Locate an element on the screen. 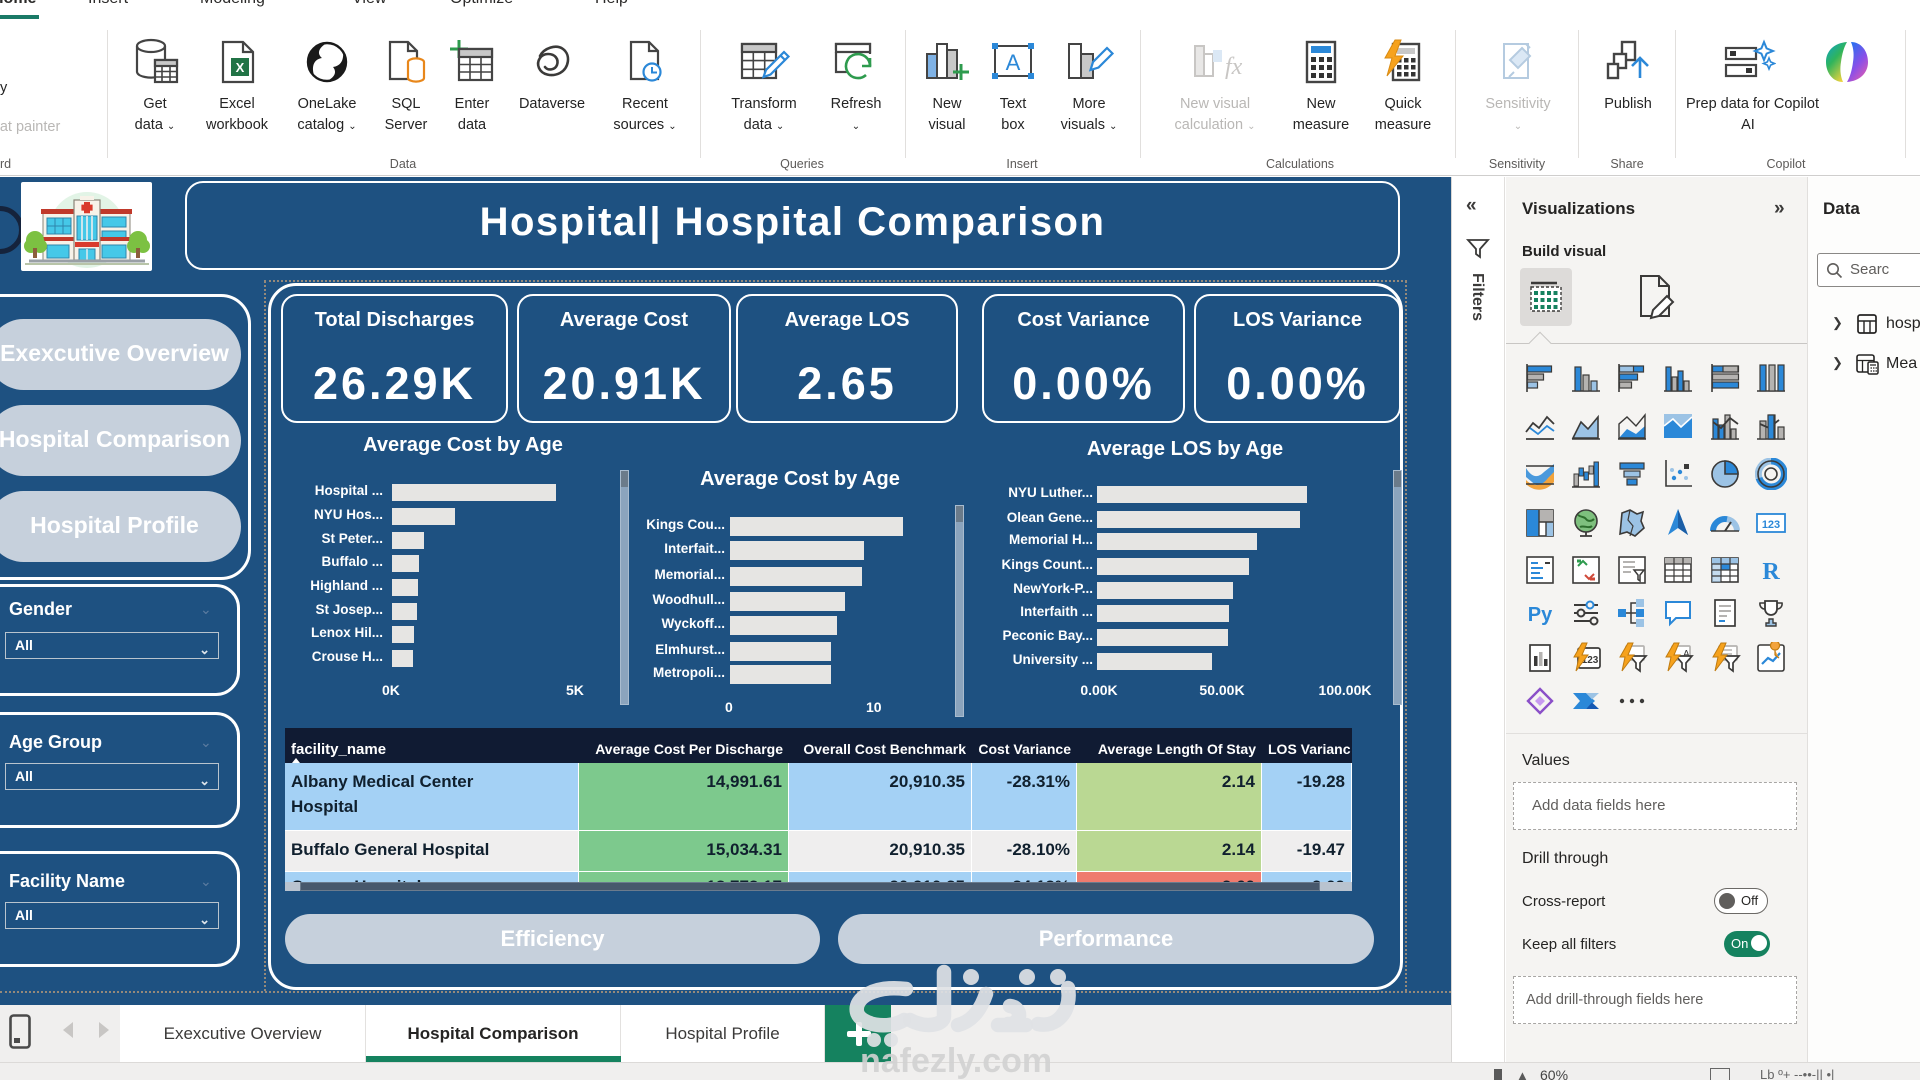 This screenshot has width=1920, height=1080. svg-text: Py is located at coordinates (1540, 615).